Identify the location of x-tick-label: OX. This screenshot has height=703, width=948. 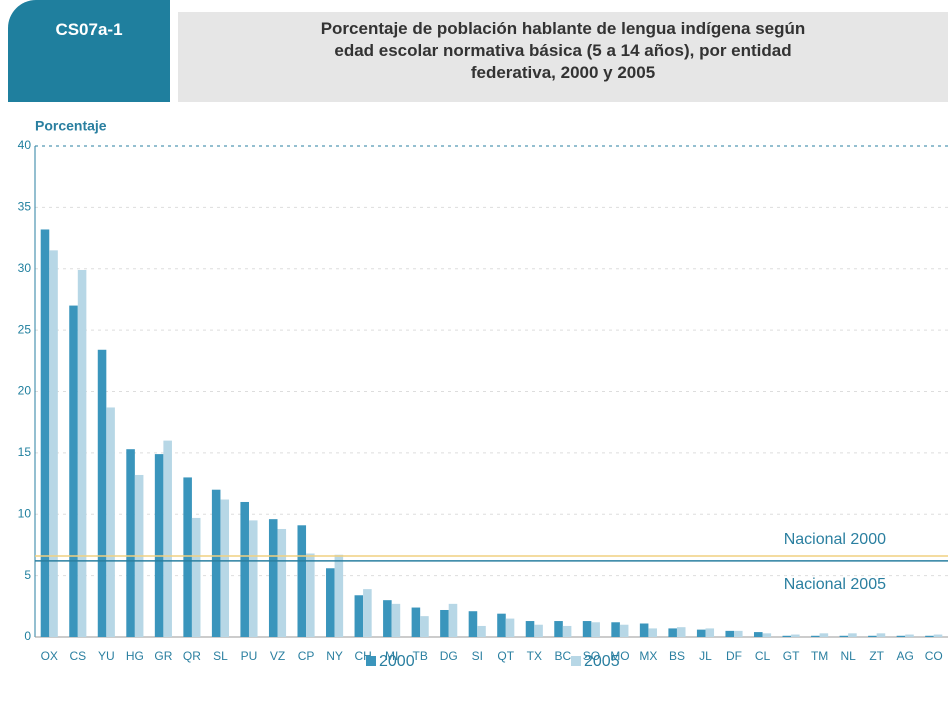
(49, 656).